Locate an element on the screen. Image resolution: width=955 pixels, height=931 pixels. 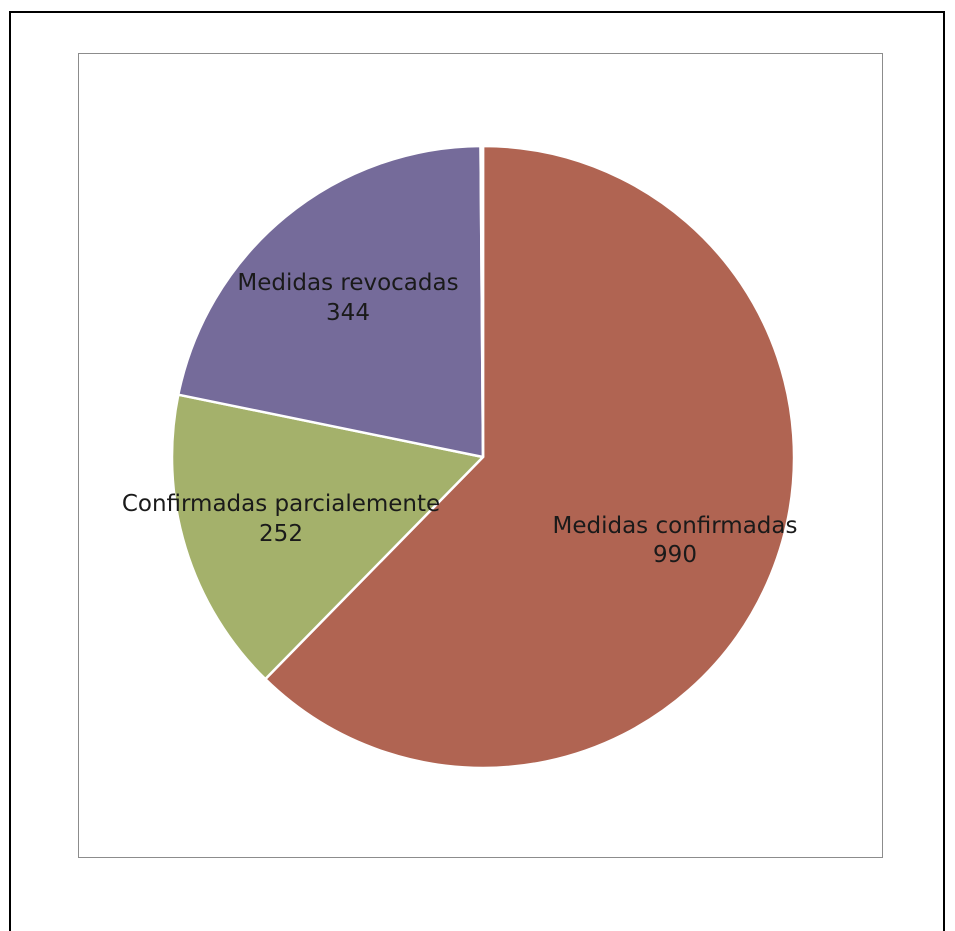
pie-slice-medidas-revocadas is located at coordinates (331, 301).